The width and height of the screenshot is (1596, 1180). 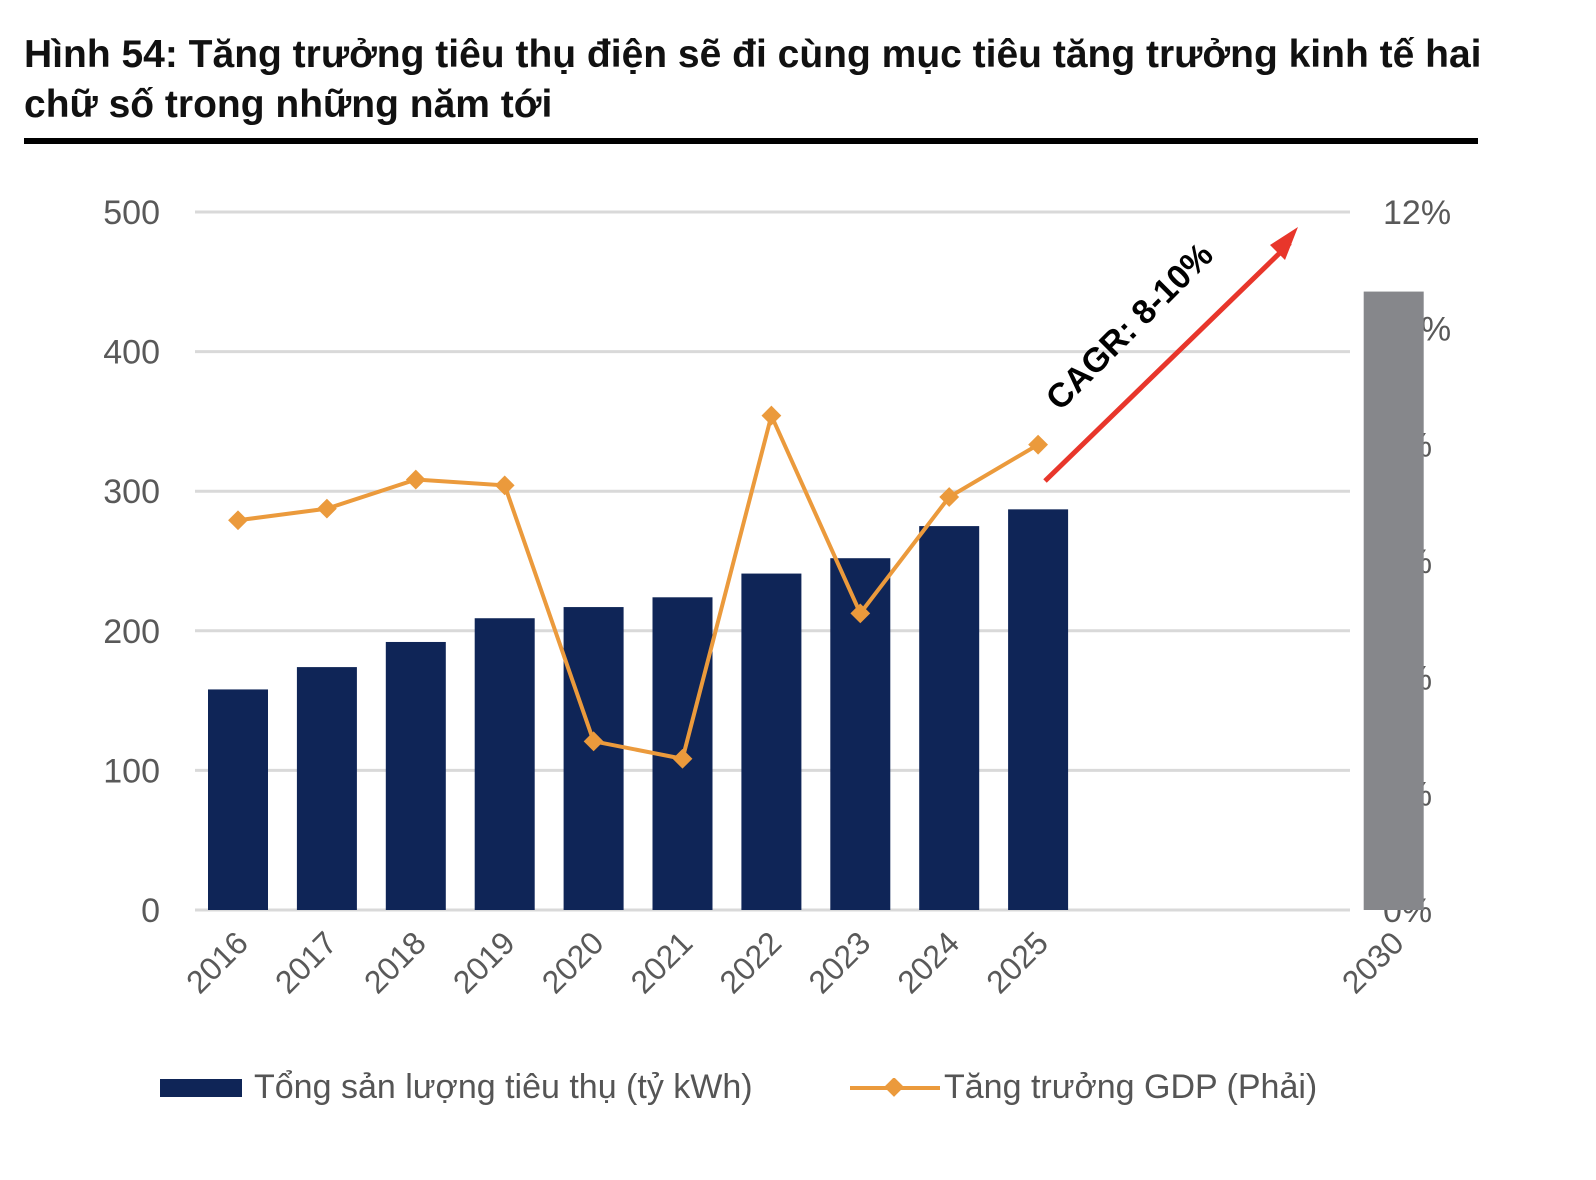 I want to click on x-tick-label: 2021, so click(x=662, y=962).